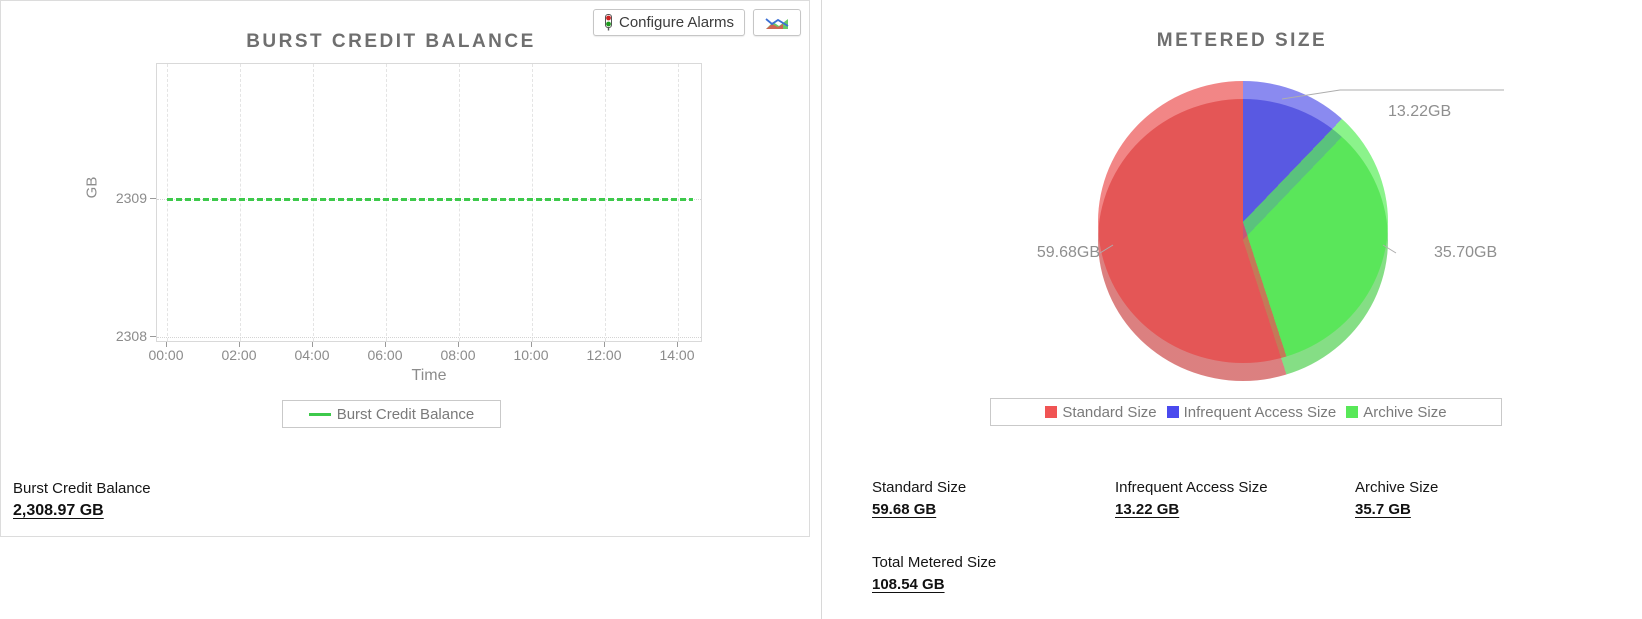  Describe the element at coordinates (1466, 252) in the screenshot. I see `pie-label-archive: 35.70GB` at that location.